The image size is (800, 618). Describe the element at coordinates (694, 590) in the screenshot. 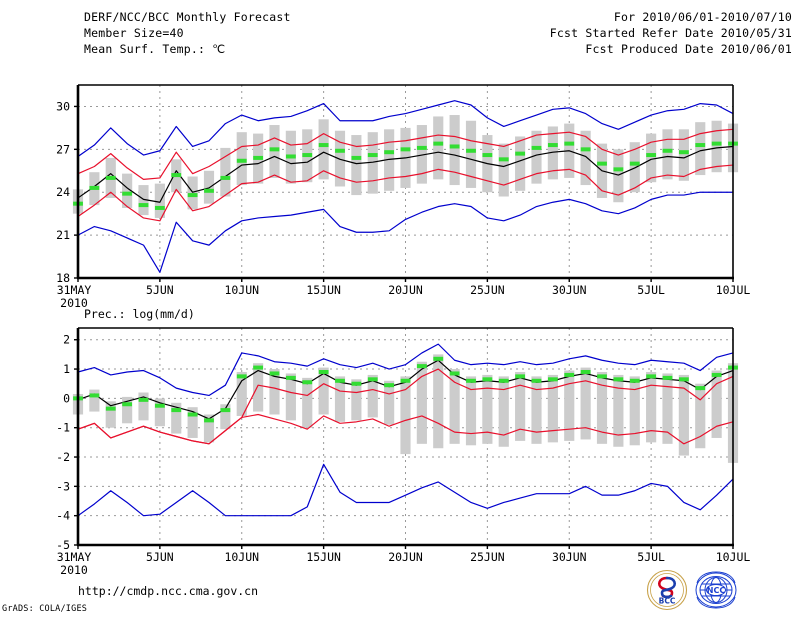

I see `agency-logos: BCC NCC` at that location.